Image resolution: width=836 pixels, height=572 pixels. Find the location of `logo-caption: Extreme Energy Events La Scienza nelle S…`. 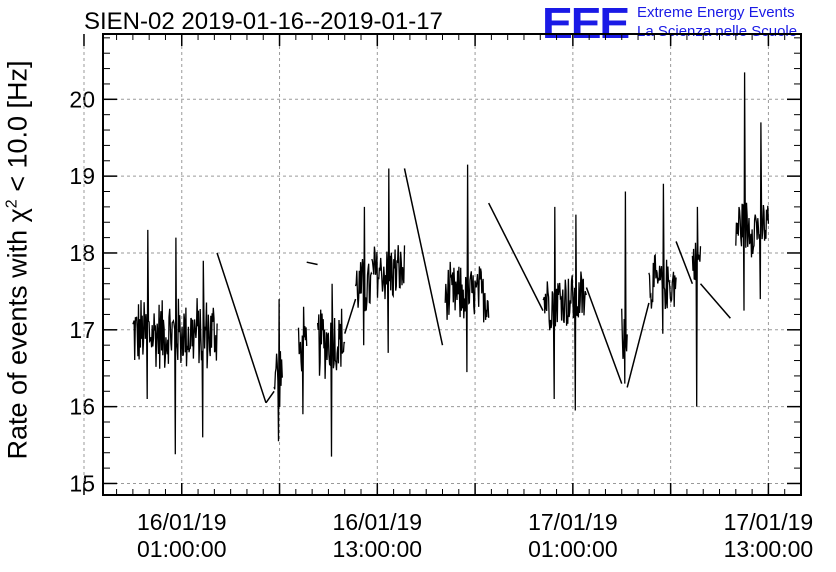

logo-caption: Extreme Energy Events La Scienza nelle S… is located at coordinates (717, 22).